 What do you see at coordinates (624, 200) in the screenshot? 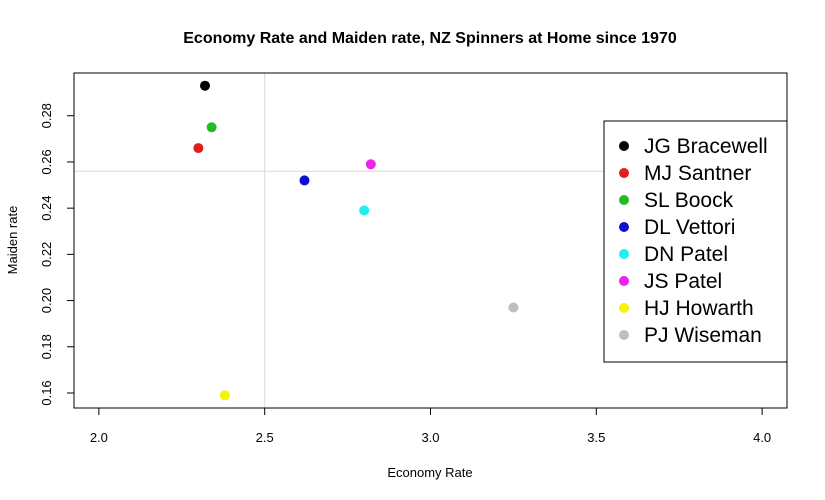
I see `legend-marker-sl-boock` at bounding box center [624, 200].